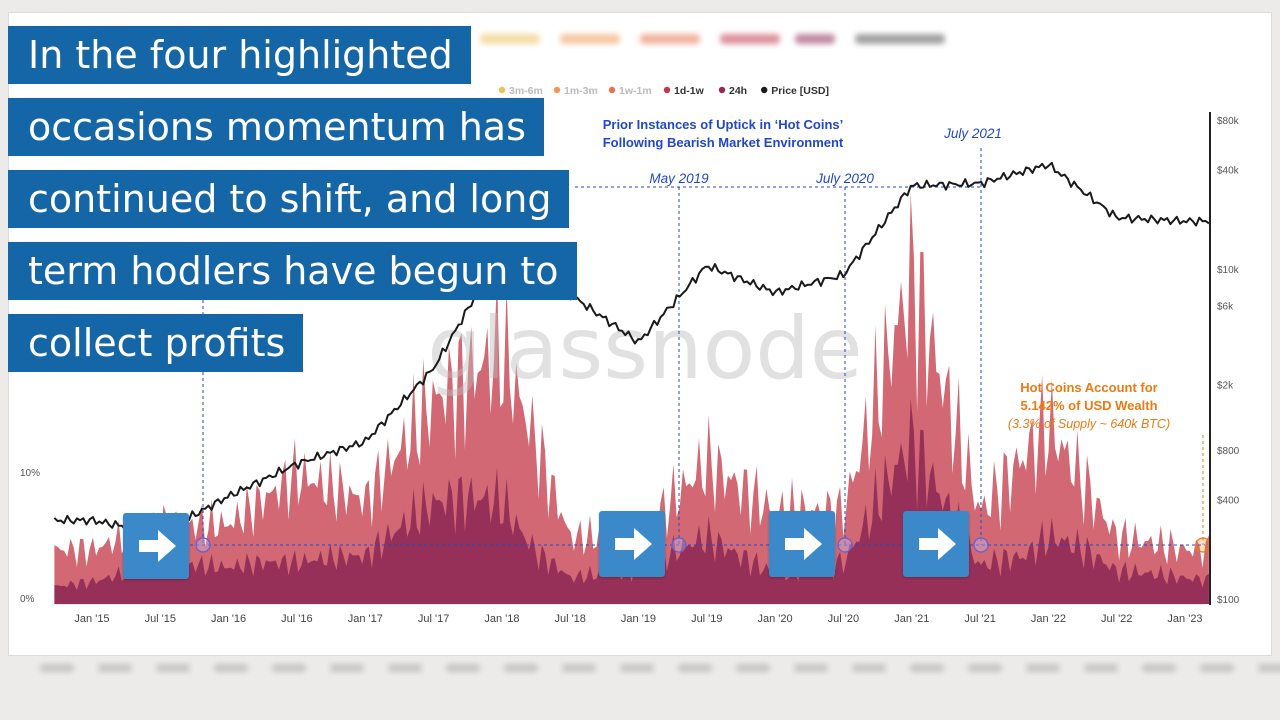 The height and width of the screenshot is (720, 1280). What do you see at coordinates (1088, 405) in the screenshot?
I see `hot-coins-note-line2: 5.142% of USD Wealth` at bounding box center [1088, 405].